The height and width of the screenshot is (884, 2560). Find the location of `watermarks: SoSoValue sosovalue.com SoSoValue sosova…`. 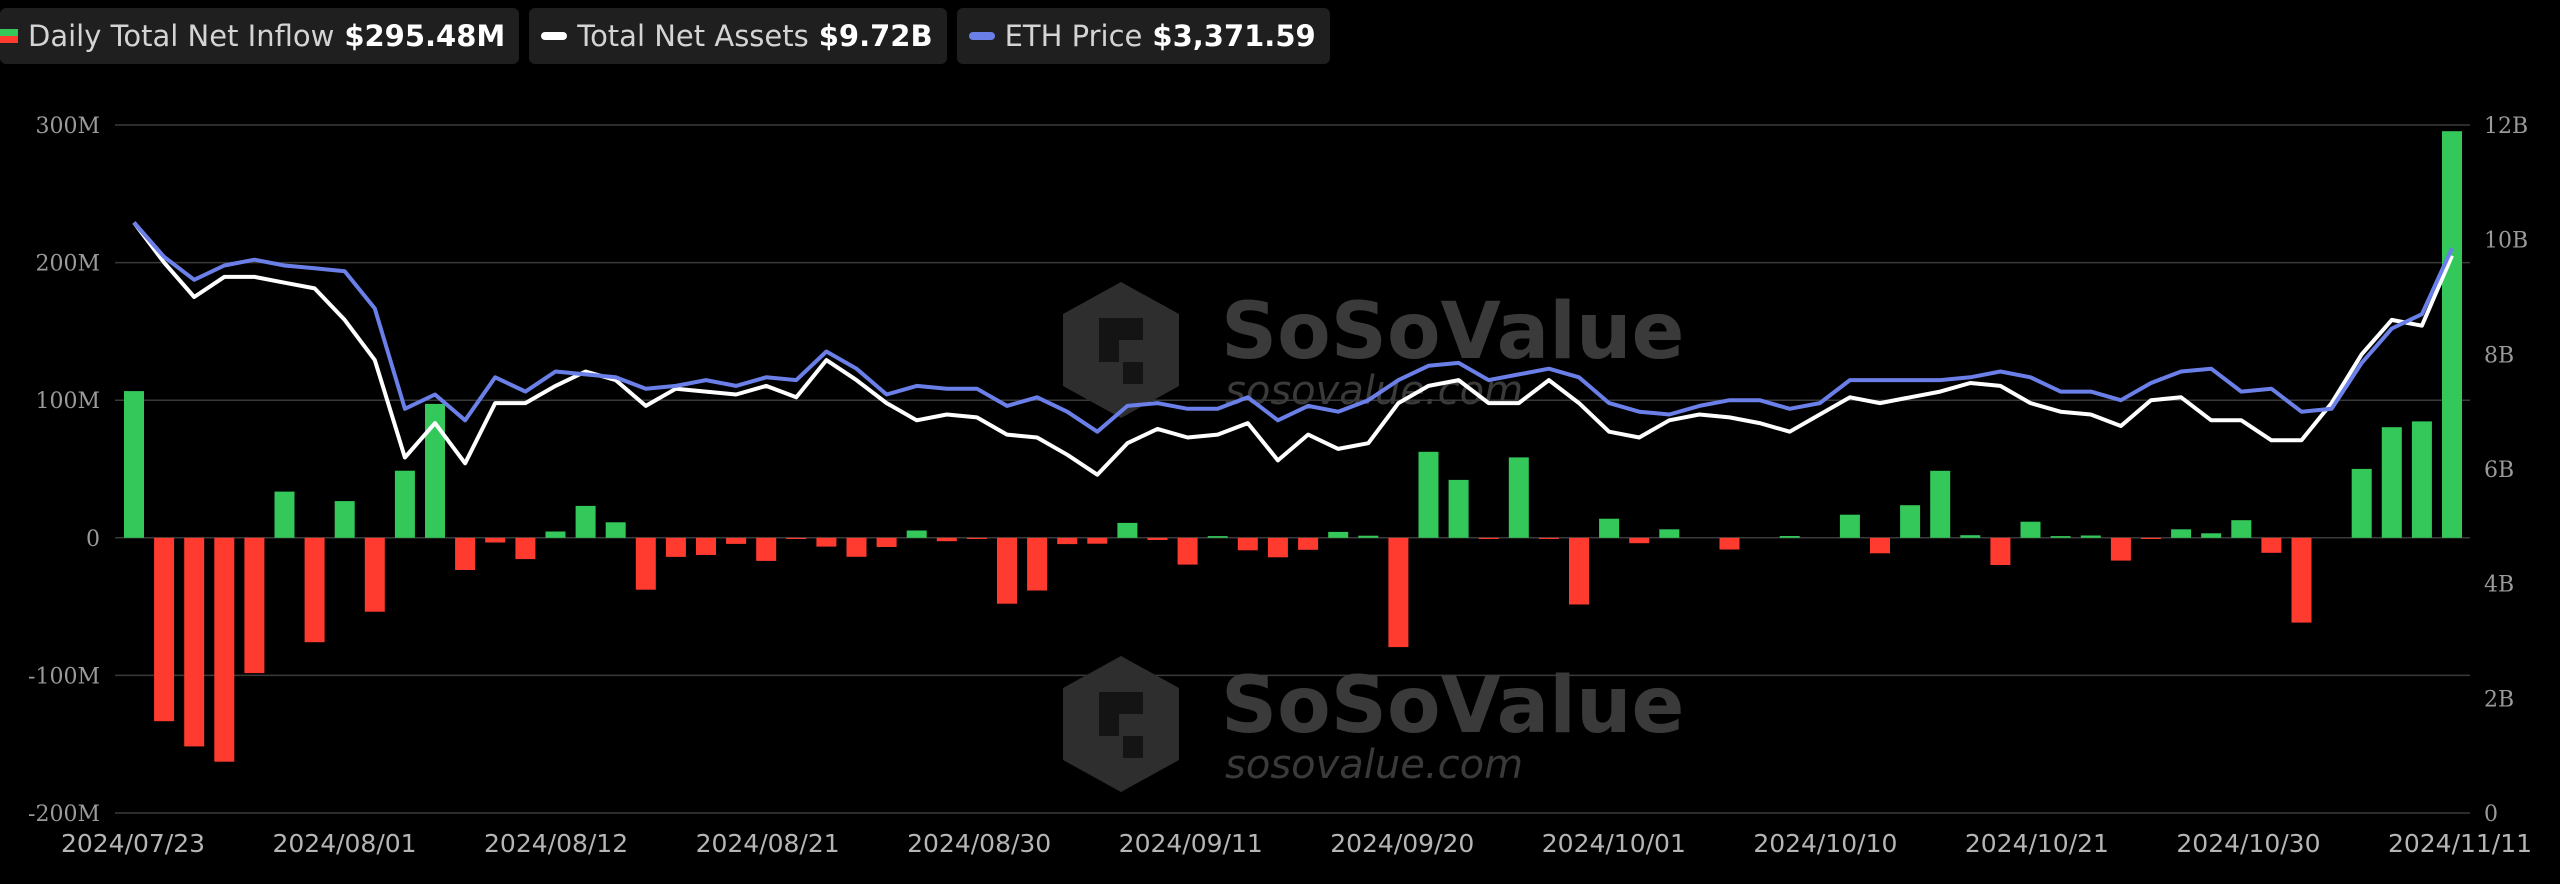

watermarks: SoSoValue sosovalue.com SoSoValue sosova… is located at coordinates (1373, 537).